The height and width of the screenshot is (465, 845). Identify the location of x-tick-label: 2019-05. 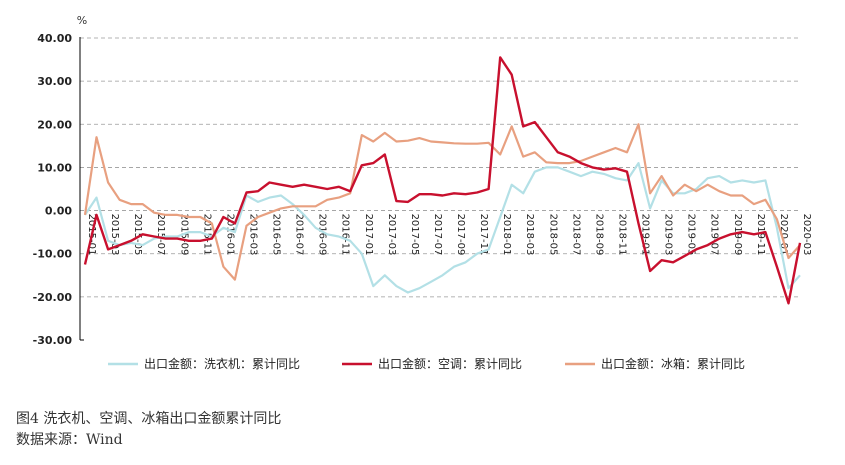
(691, 235).